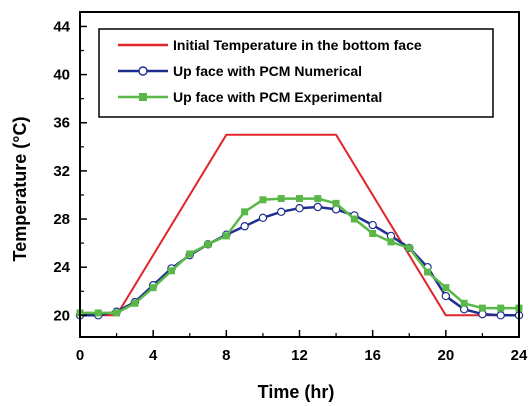  Describe the element at coordinates (61, 315) in the screenshot. I see `y-tick-label: 20` at that location.